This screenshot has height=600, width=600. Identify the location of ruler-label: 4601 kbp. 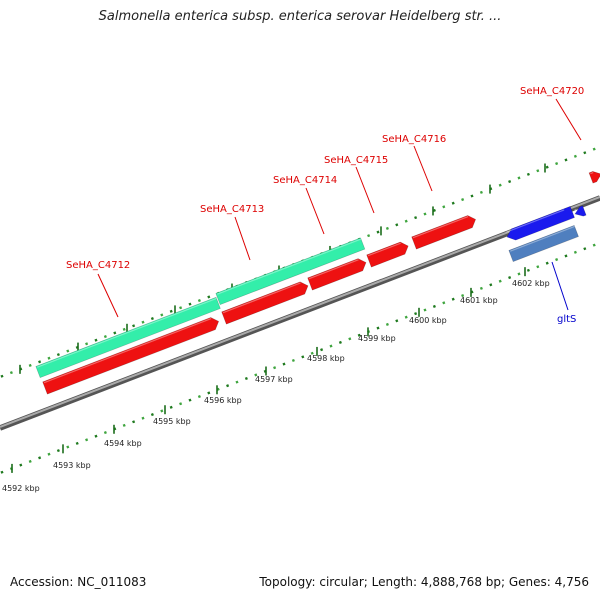
(479, 300).